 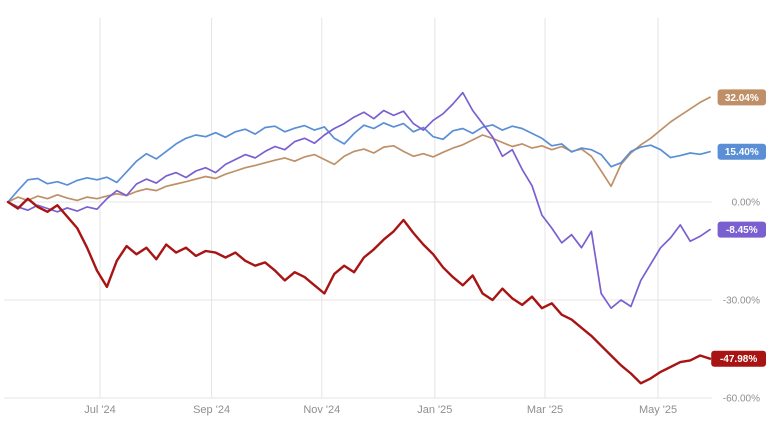 I want to click on end-value-badge-label-red: -47.98%, so click(x=738, y=359).